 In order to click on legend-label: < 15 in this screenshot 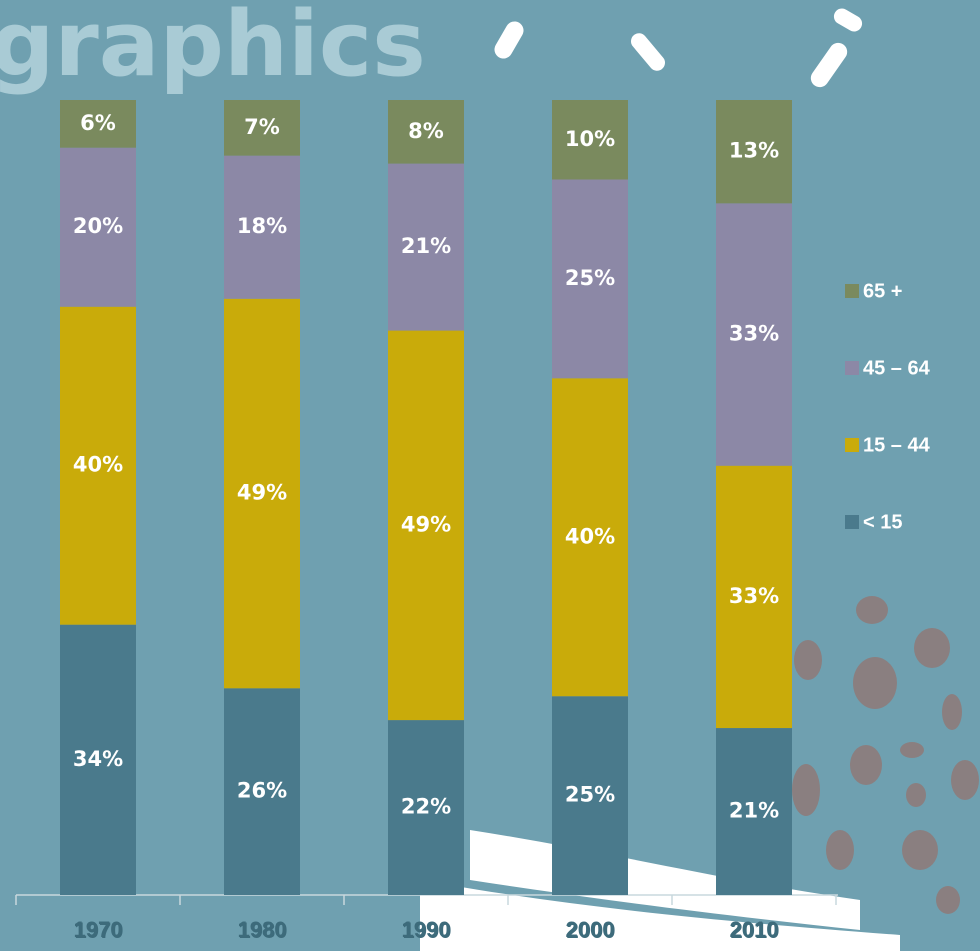, I will do `click(882, 522)`.